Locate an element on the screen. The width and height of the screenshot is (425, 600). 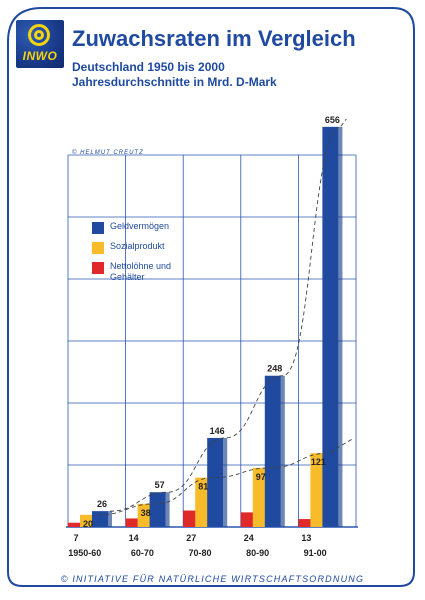
data-label-sozialprodukt: 97 is located at coordinates (261, 477).